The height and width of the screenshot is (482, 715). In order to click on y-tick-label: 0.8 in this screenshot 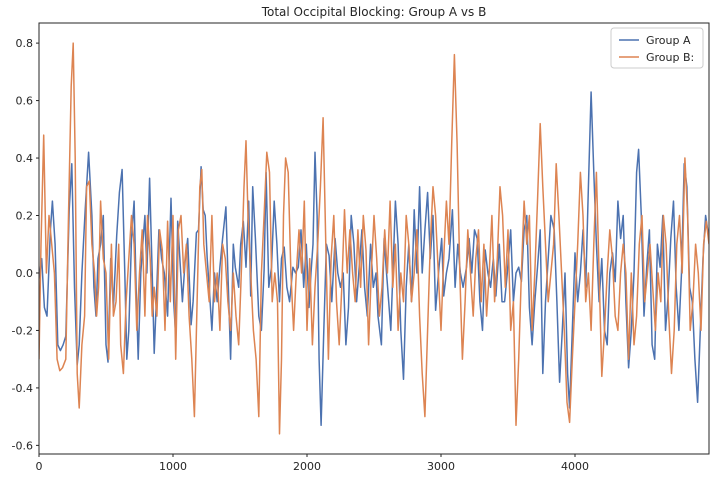, I will do `click(25, 43)`.